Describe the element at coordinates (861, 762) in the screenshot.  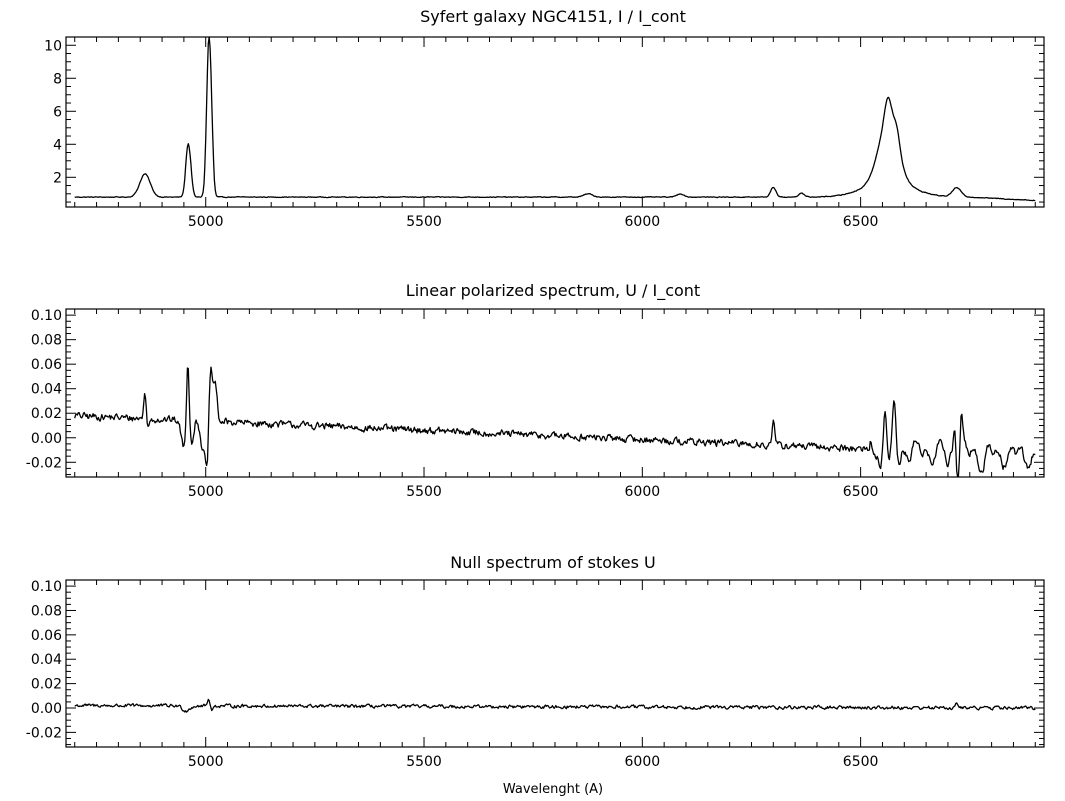
I see `null-x-tick-label: 6500` at that location.